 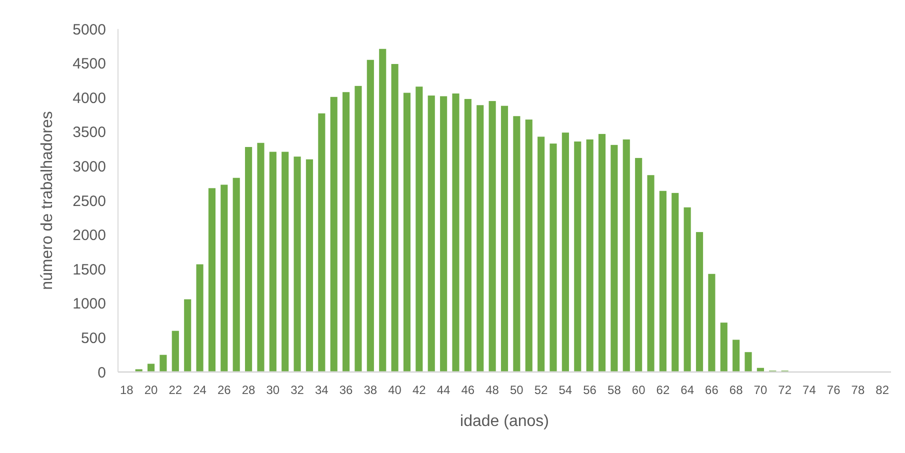 What do you see at coordinates (504, 421) in the screenshot?
I see `x-axis-title: idade (anos)` at bounding box center [504, 421].